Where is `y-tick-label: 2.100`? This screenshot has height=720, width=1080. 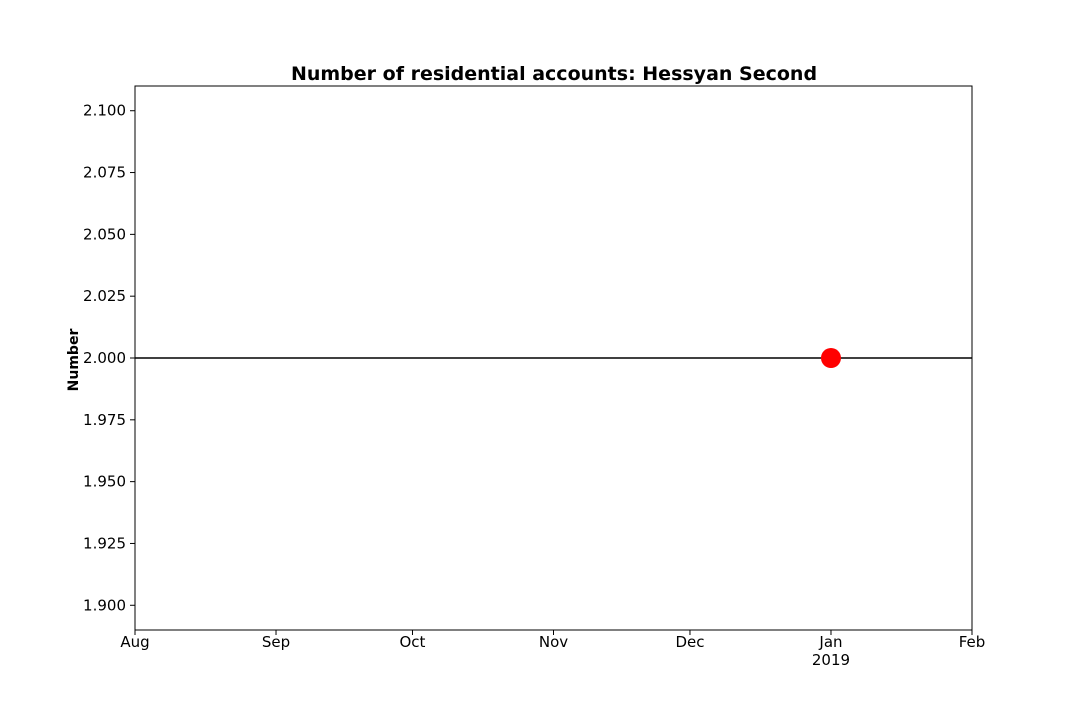
y-tick-label: 2.100 is located at coordinates (104, 111).